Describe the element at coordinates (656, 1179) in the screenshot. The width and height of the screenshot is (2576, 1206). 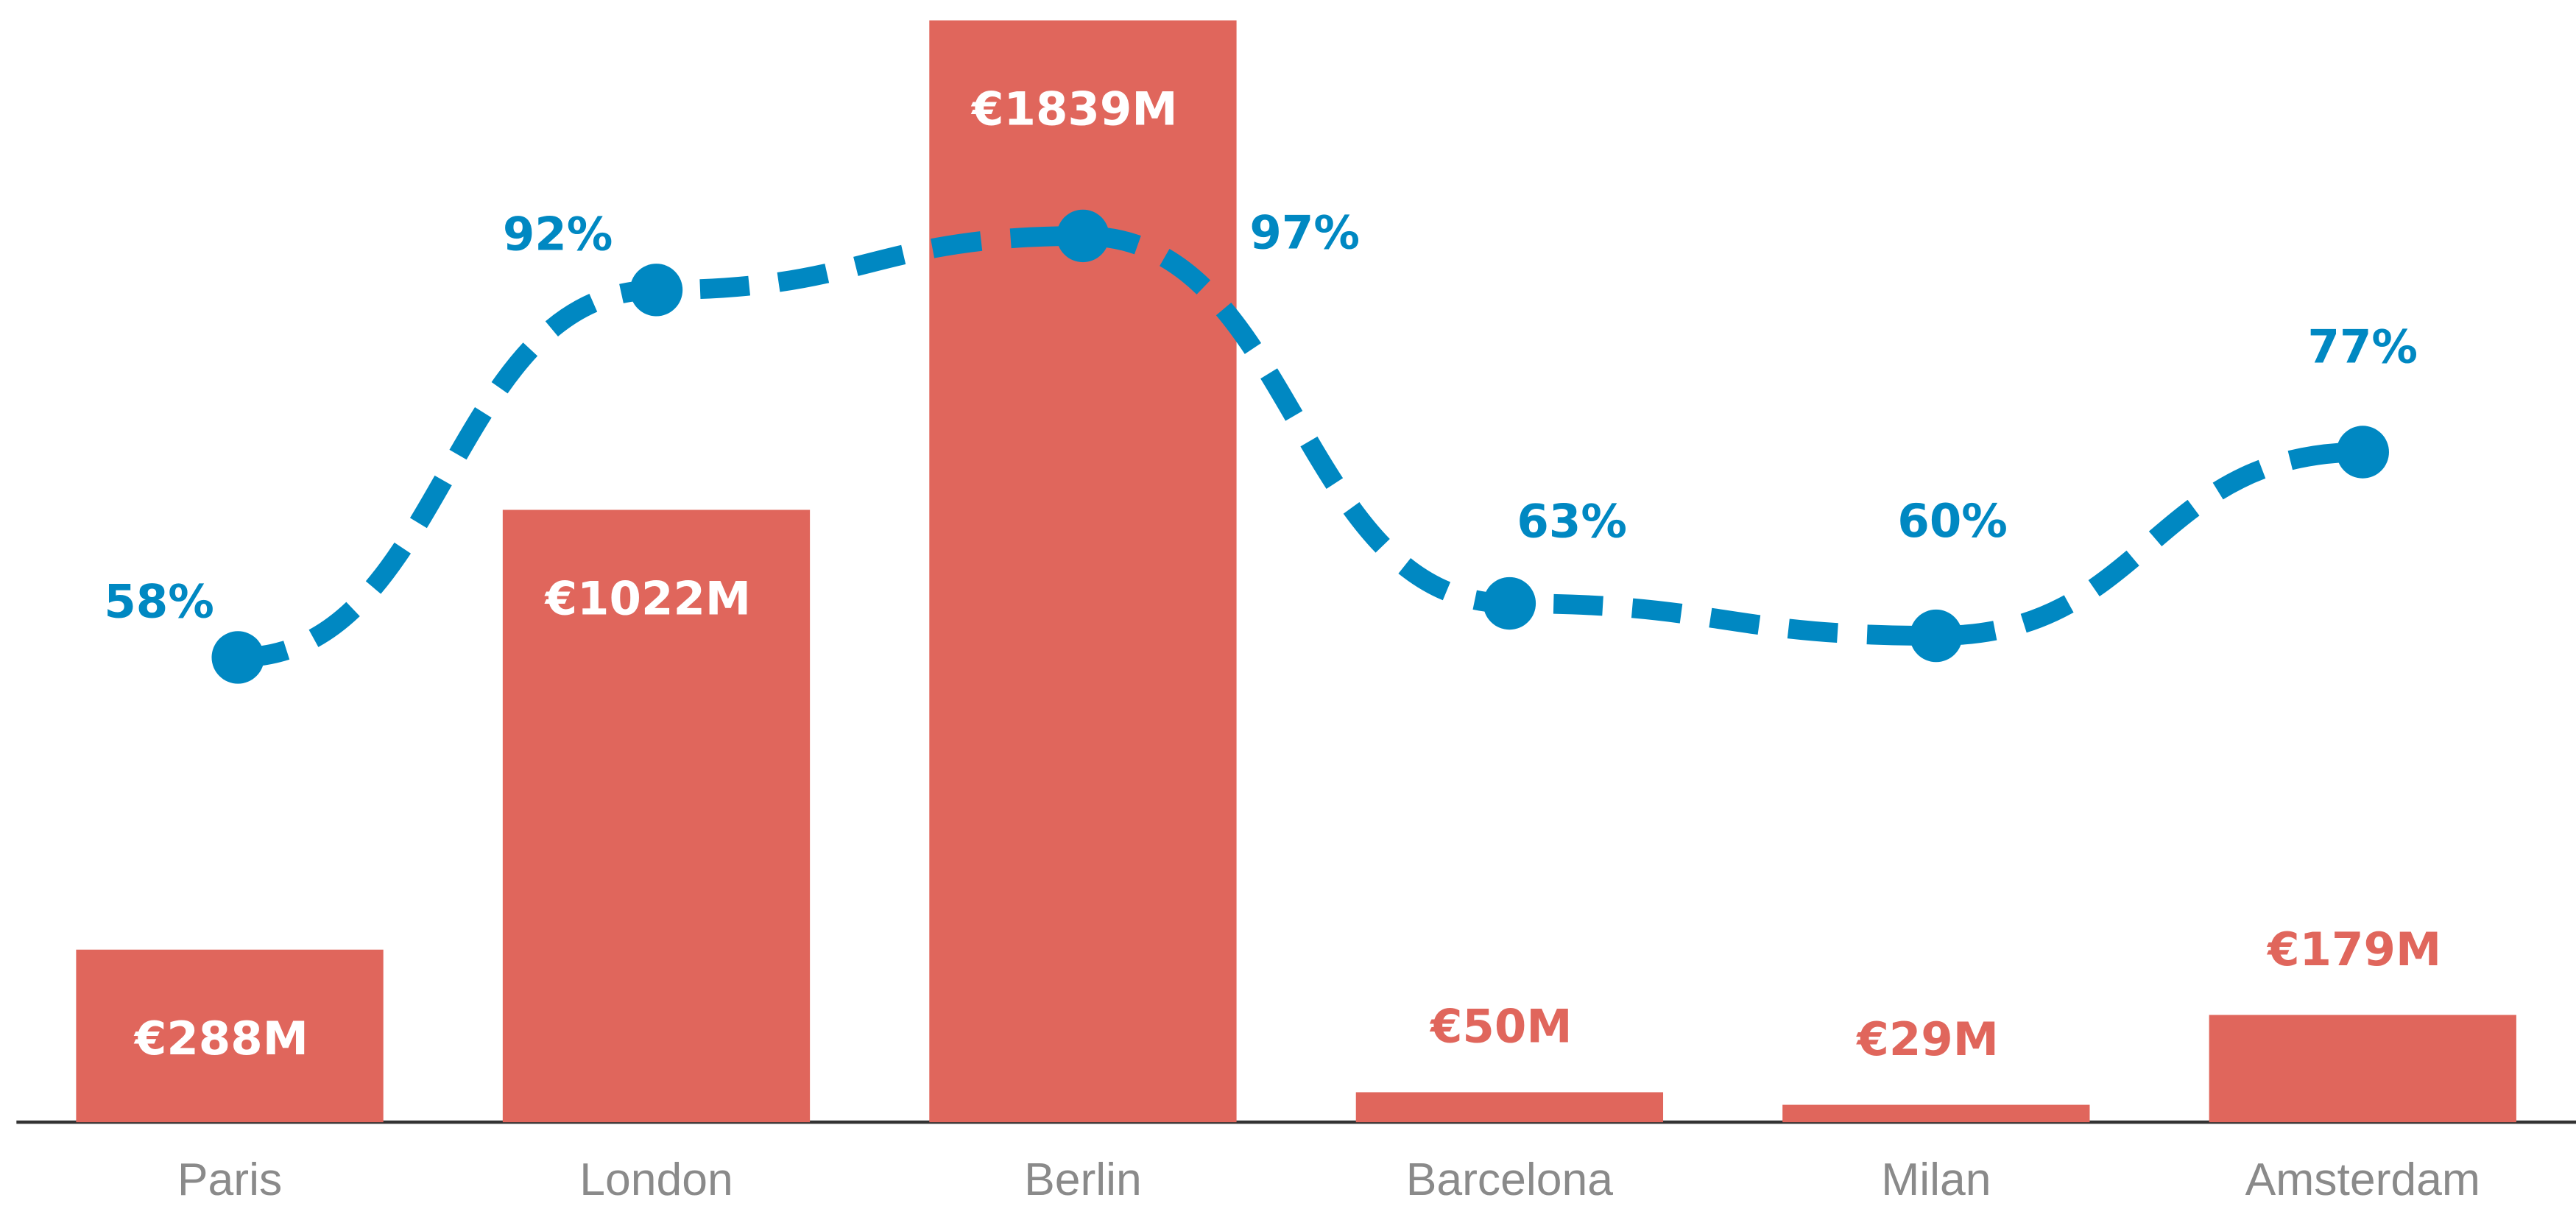
I see `x-tick-label: London` at that location.